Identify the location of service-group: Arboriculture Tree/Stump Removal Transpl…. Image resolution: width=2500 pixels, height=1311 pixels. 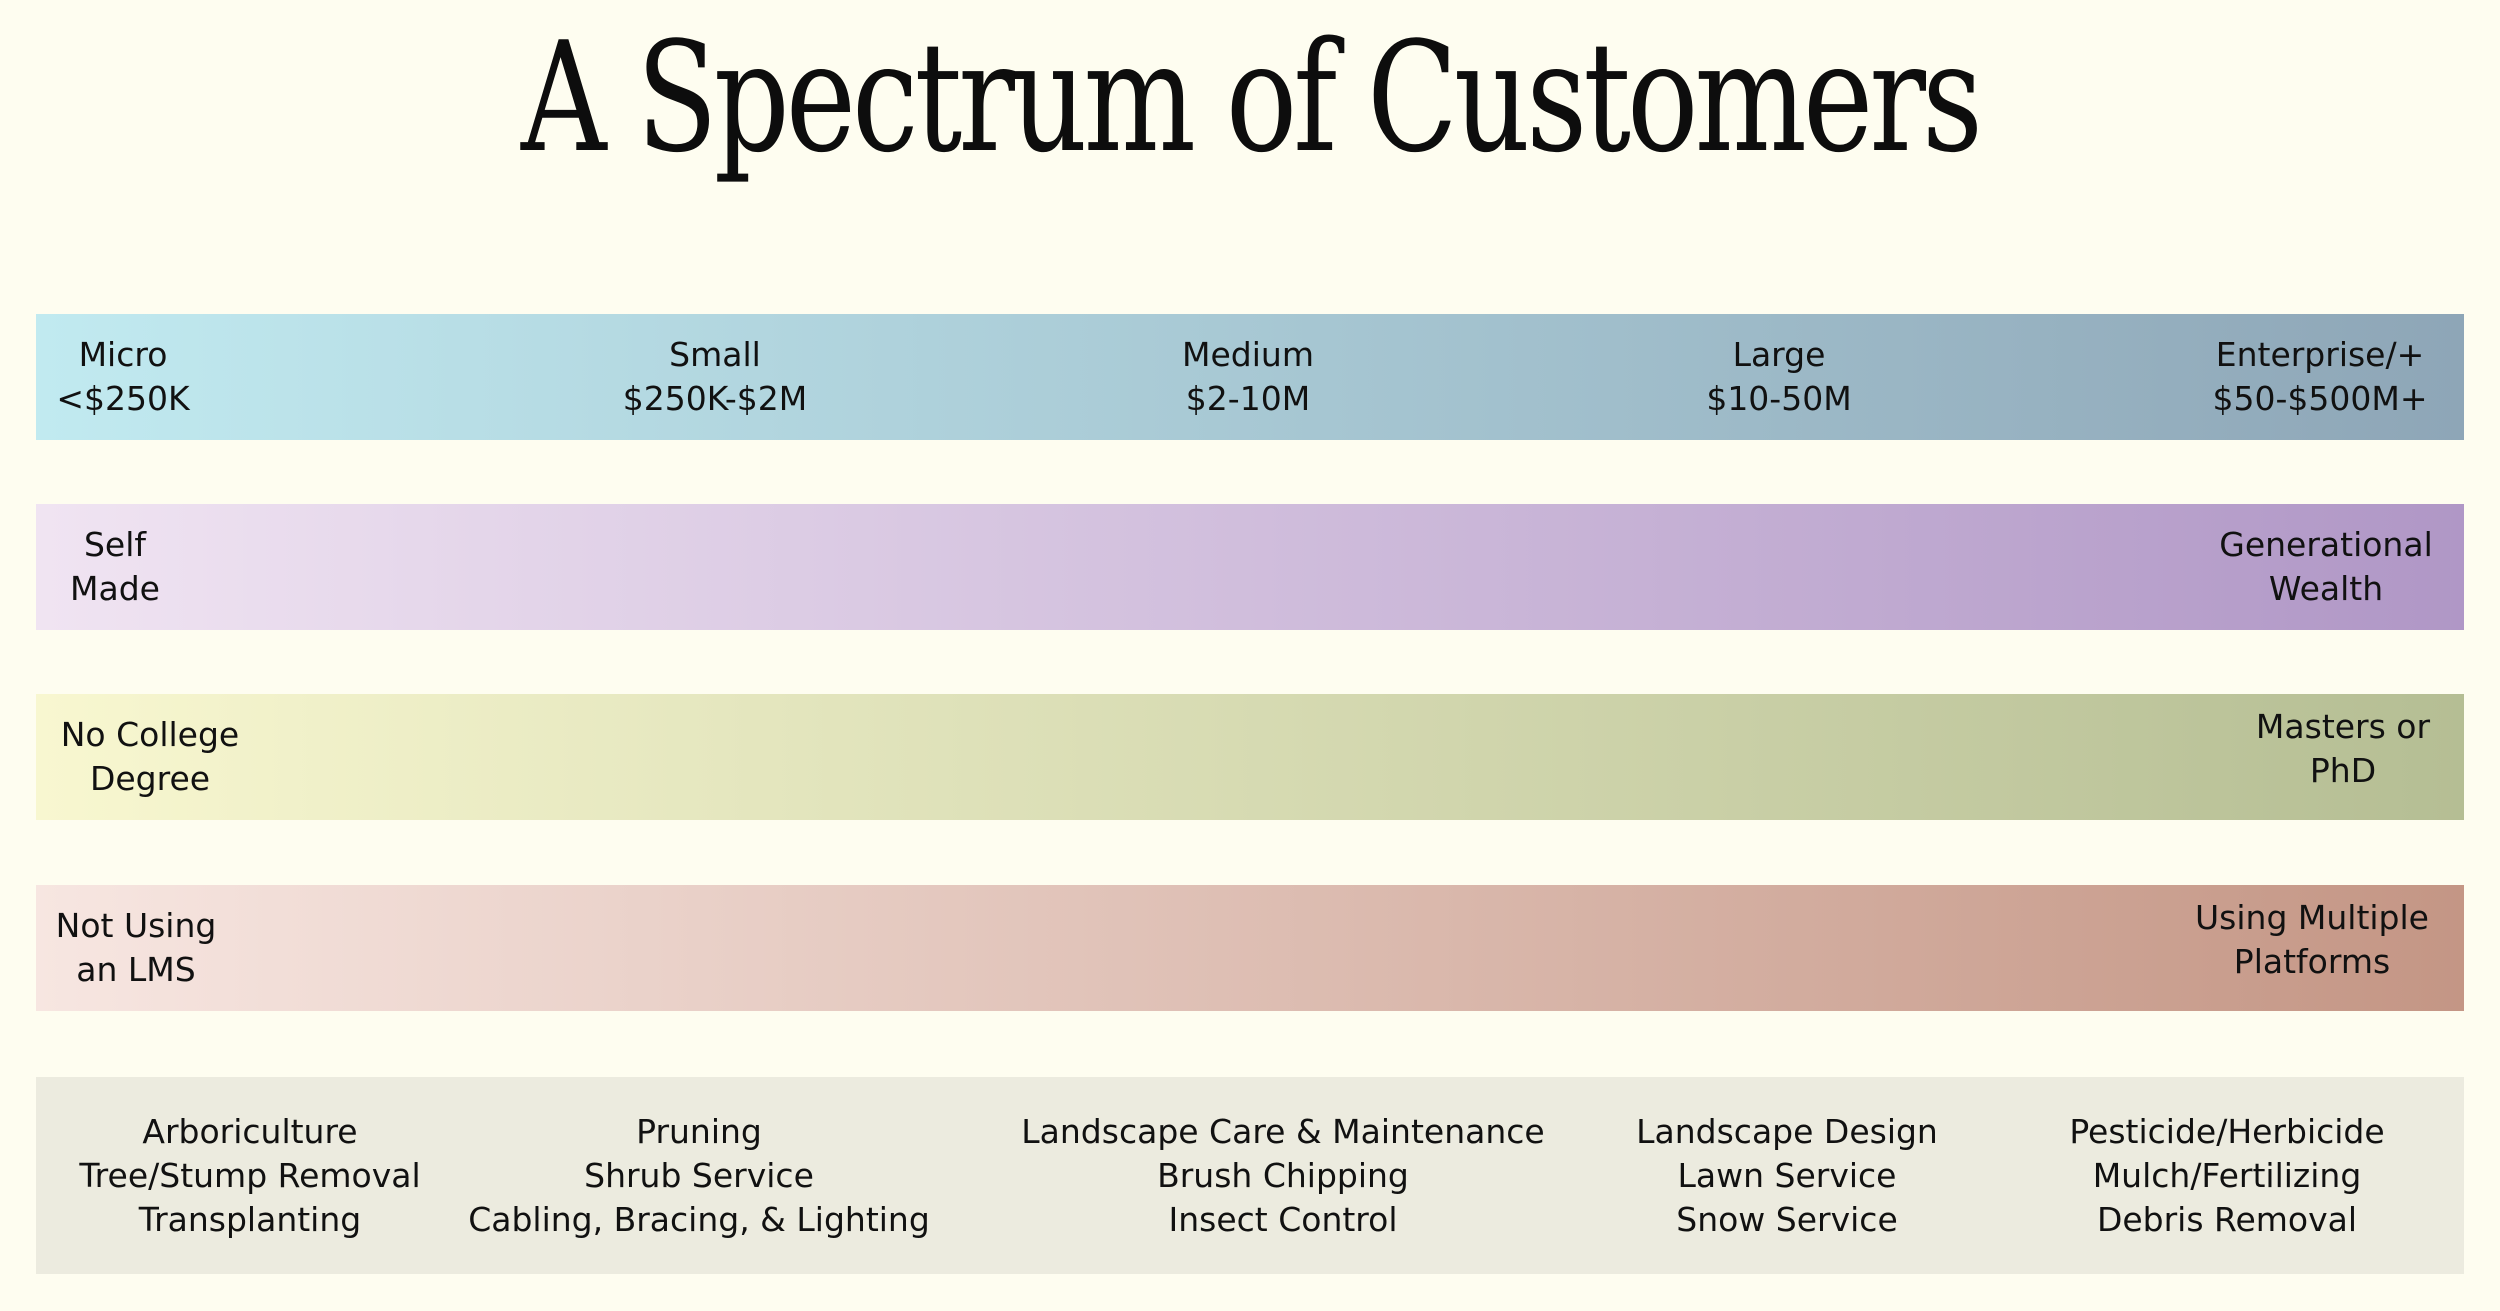
(250, 1175).